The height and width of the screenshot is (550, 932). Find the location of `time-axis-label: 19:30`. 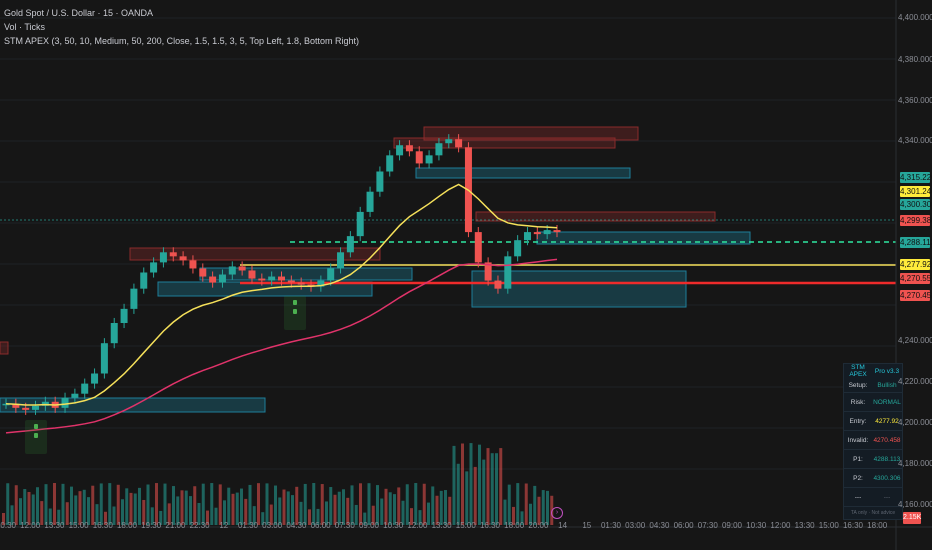

time-axis-label: 19:30 is located at coordinates (151, 525).